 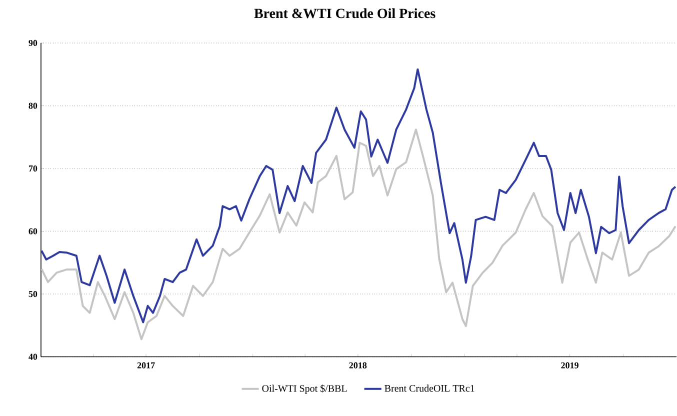 What do you see at coordinates (345, 13) in the screenshot?
I see `chart-title: Brent &WTI Crude Oil Prices` at bounding box center [345, 13].